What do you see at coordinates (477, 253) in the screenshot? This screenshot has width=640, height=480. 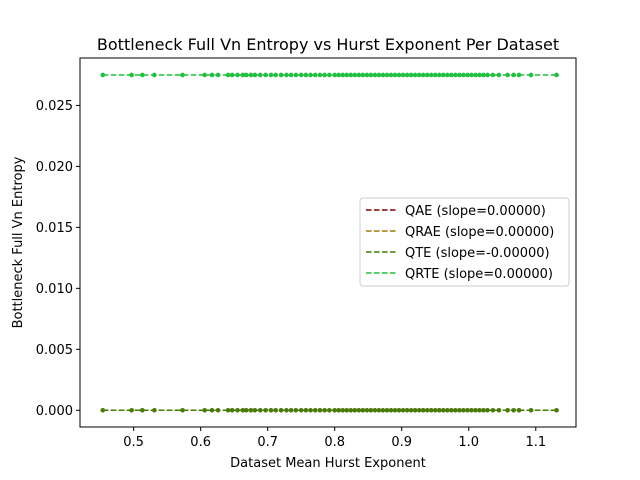 I see `legend-label: QTE (slope=-0.00000)` at bounding box center [477, 253].